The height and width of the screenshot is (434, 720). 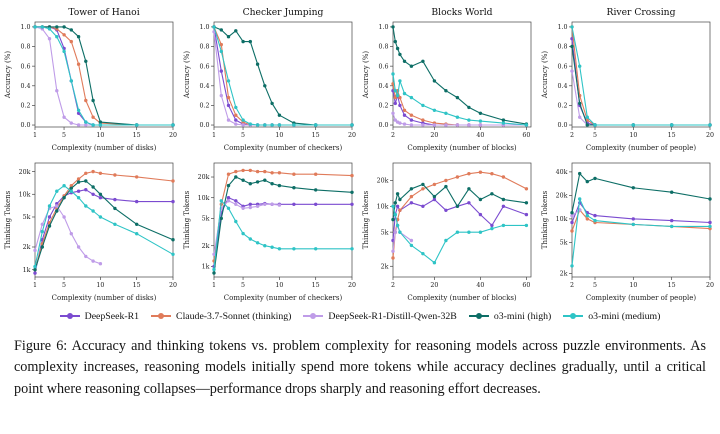 I want to click on legend-item-2: DeepSeek-R1-Distill-Qwen-32B, so click(x=380, y=316).